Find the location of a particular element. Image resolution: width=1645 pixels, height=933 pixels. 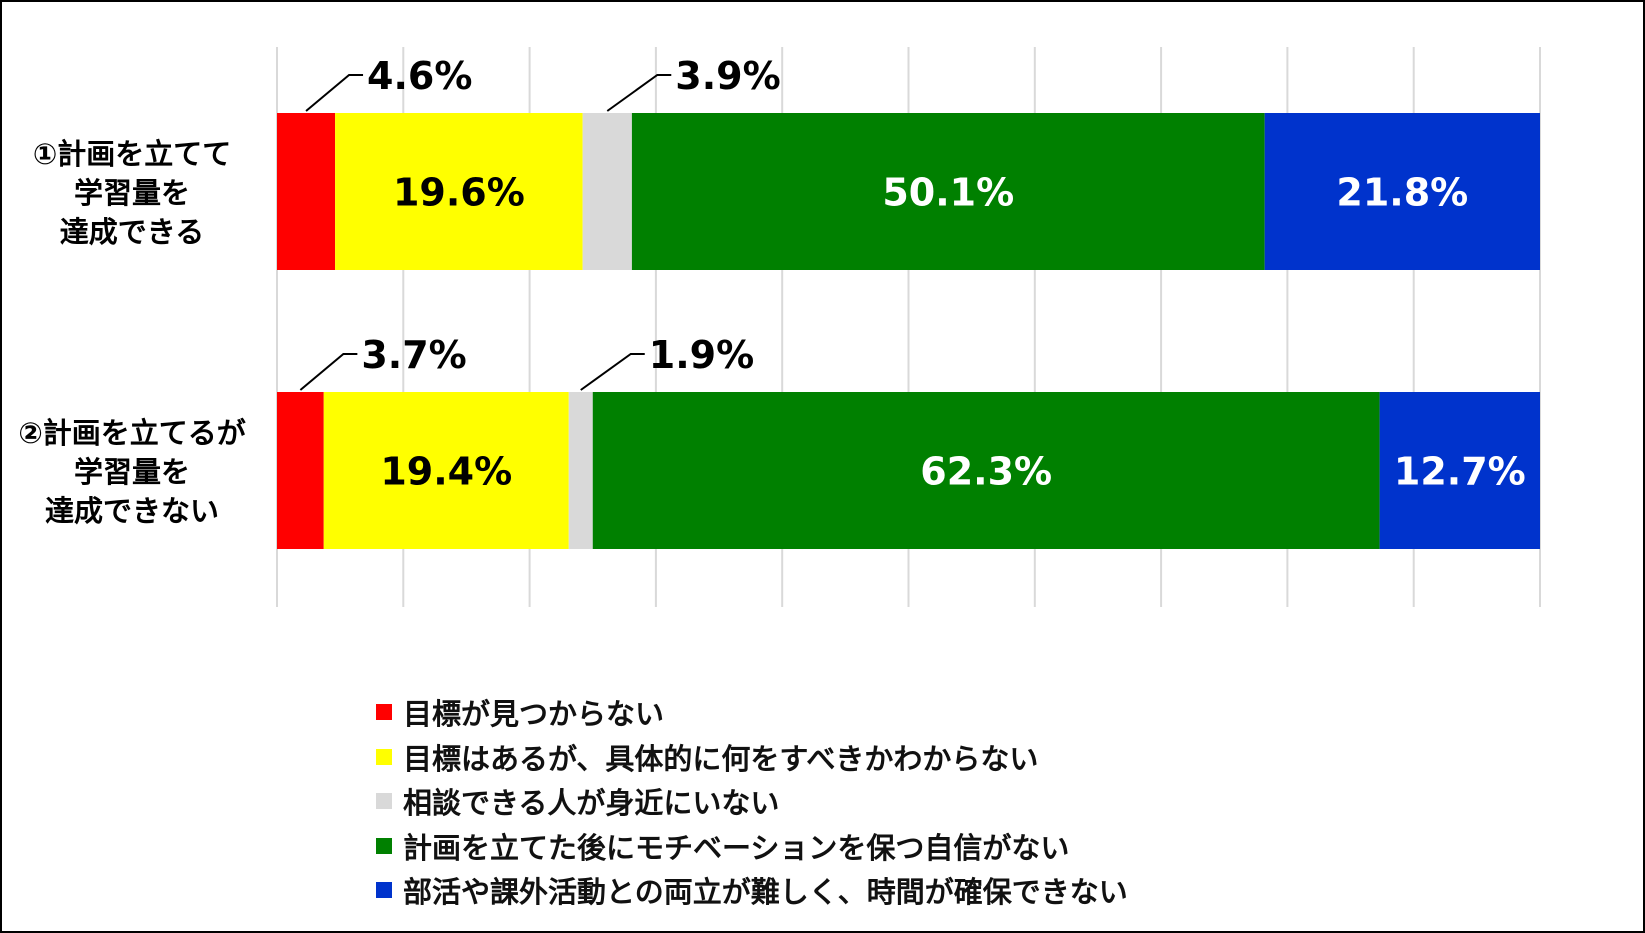

legend-label: 計画を立てた後にモチベーションを保つ自信がない is located at coordinates (736, 847).